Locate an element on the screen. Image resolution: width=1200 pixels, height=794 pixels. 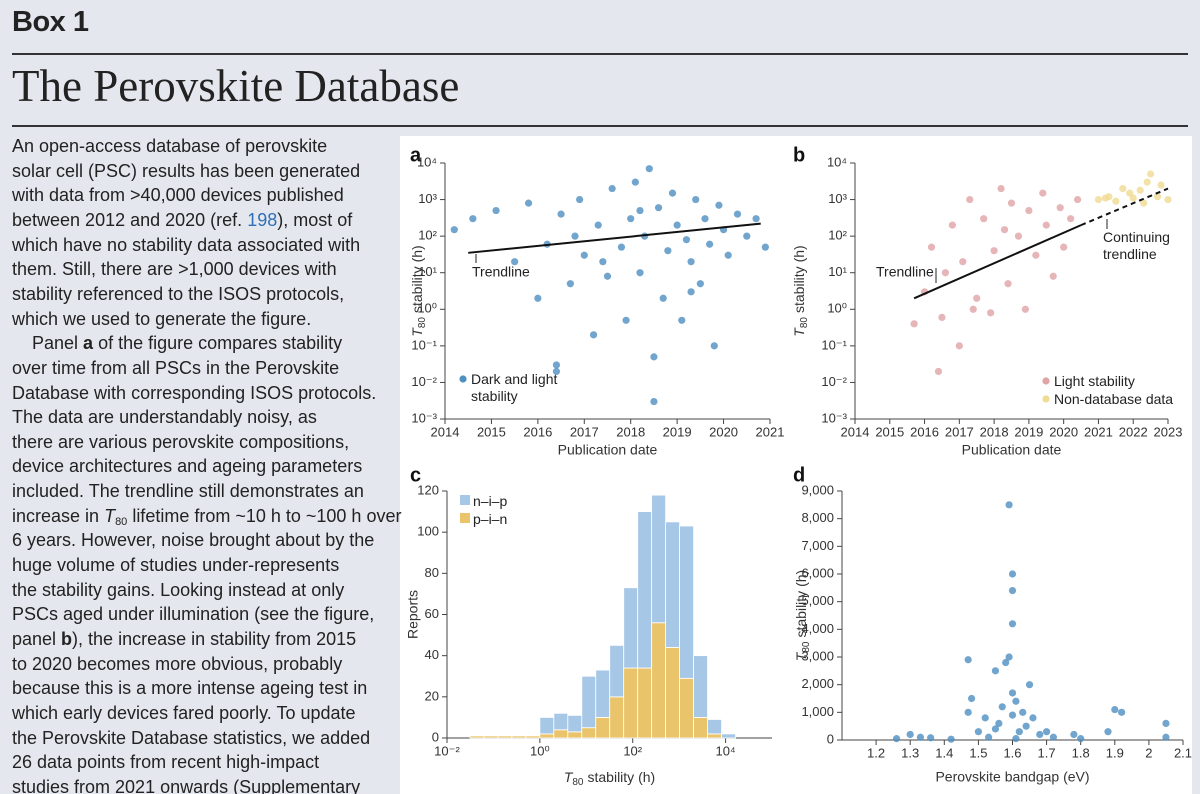
legend-marker is located at coordinates (463, 379).